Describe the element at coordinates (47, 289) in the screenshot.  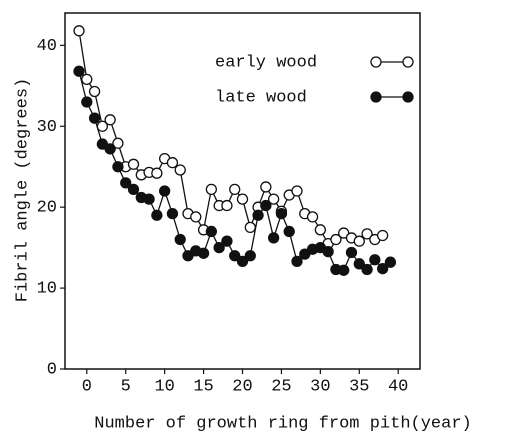
I see `y-tick-label: 10` at that location.